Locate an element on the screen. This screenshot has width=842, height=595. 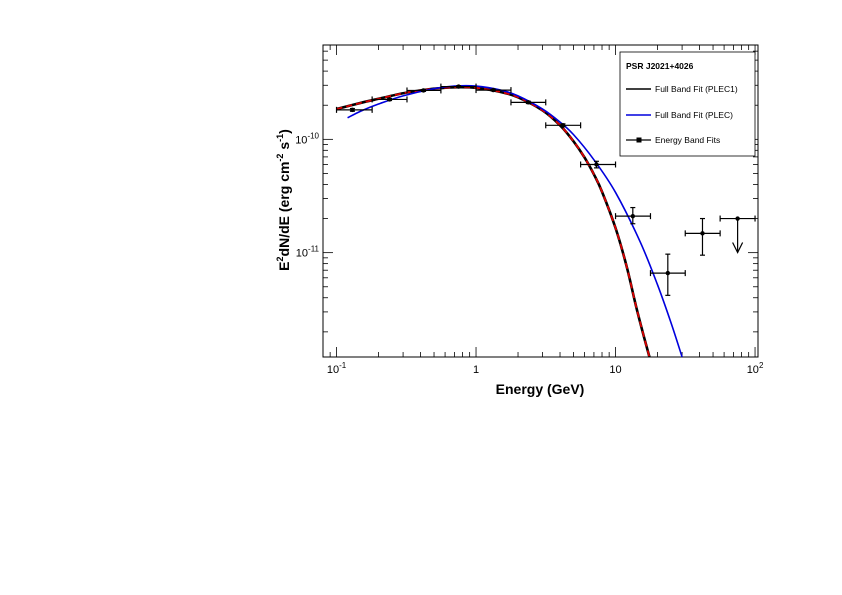
y-tick-label: 10-10 is located at coordinates (307, 138).